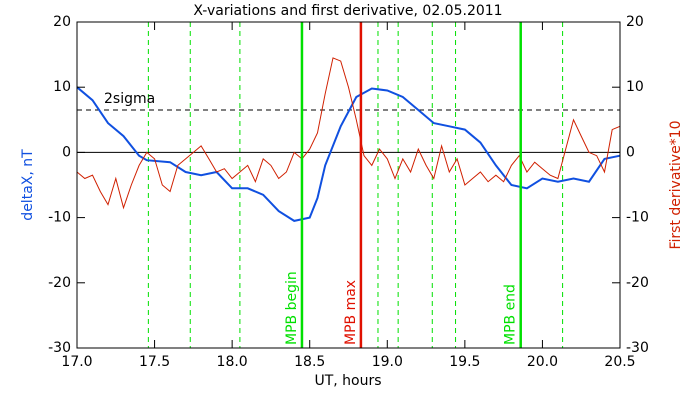 The width and height of the screenshot is (700, 404). Describe the element at coordinates (347, 381) in the screenshot. I see `x-axis-label: UT, hours` at that location.